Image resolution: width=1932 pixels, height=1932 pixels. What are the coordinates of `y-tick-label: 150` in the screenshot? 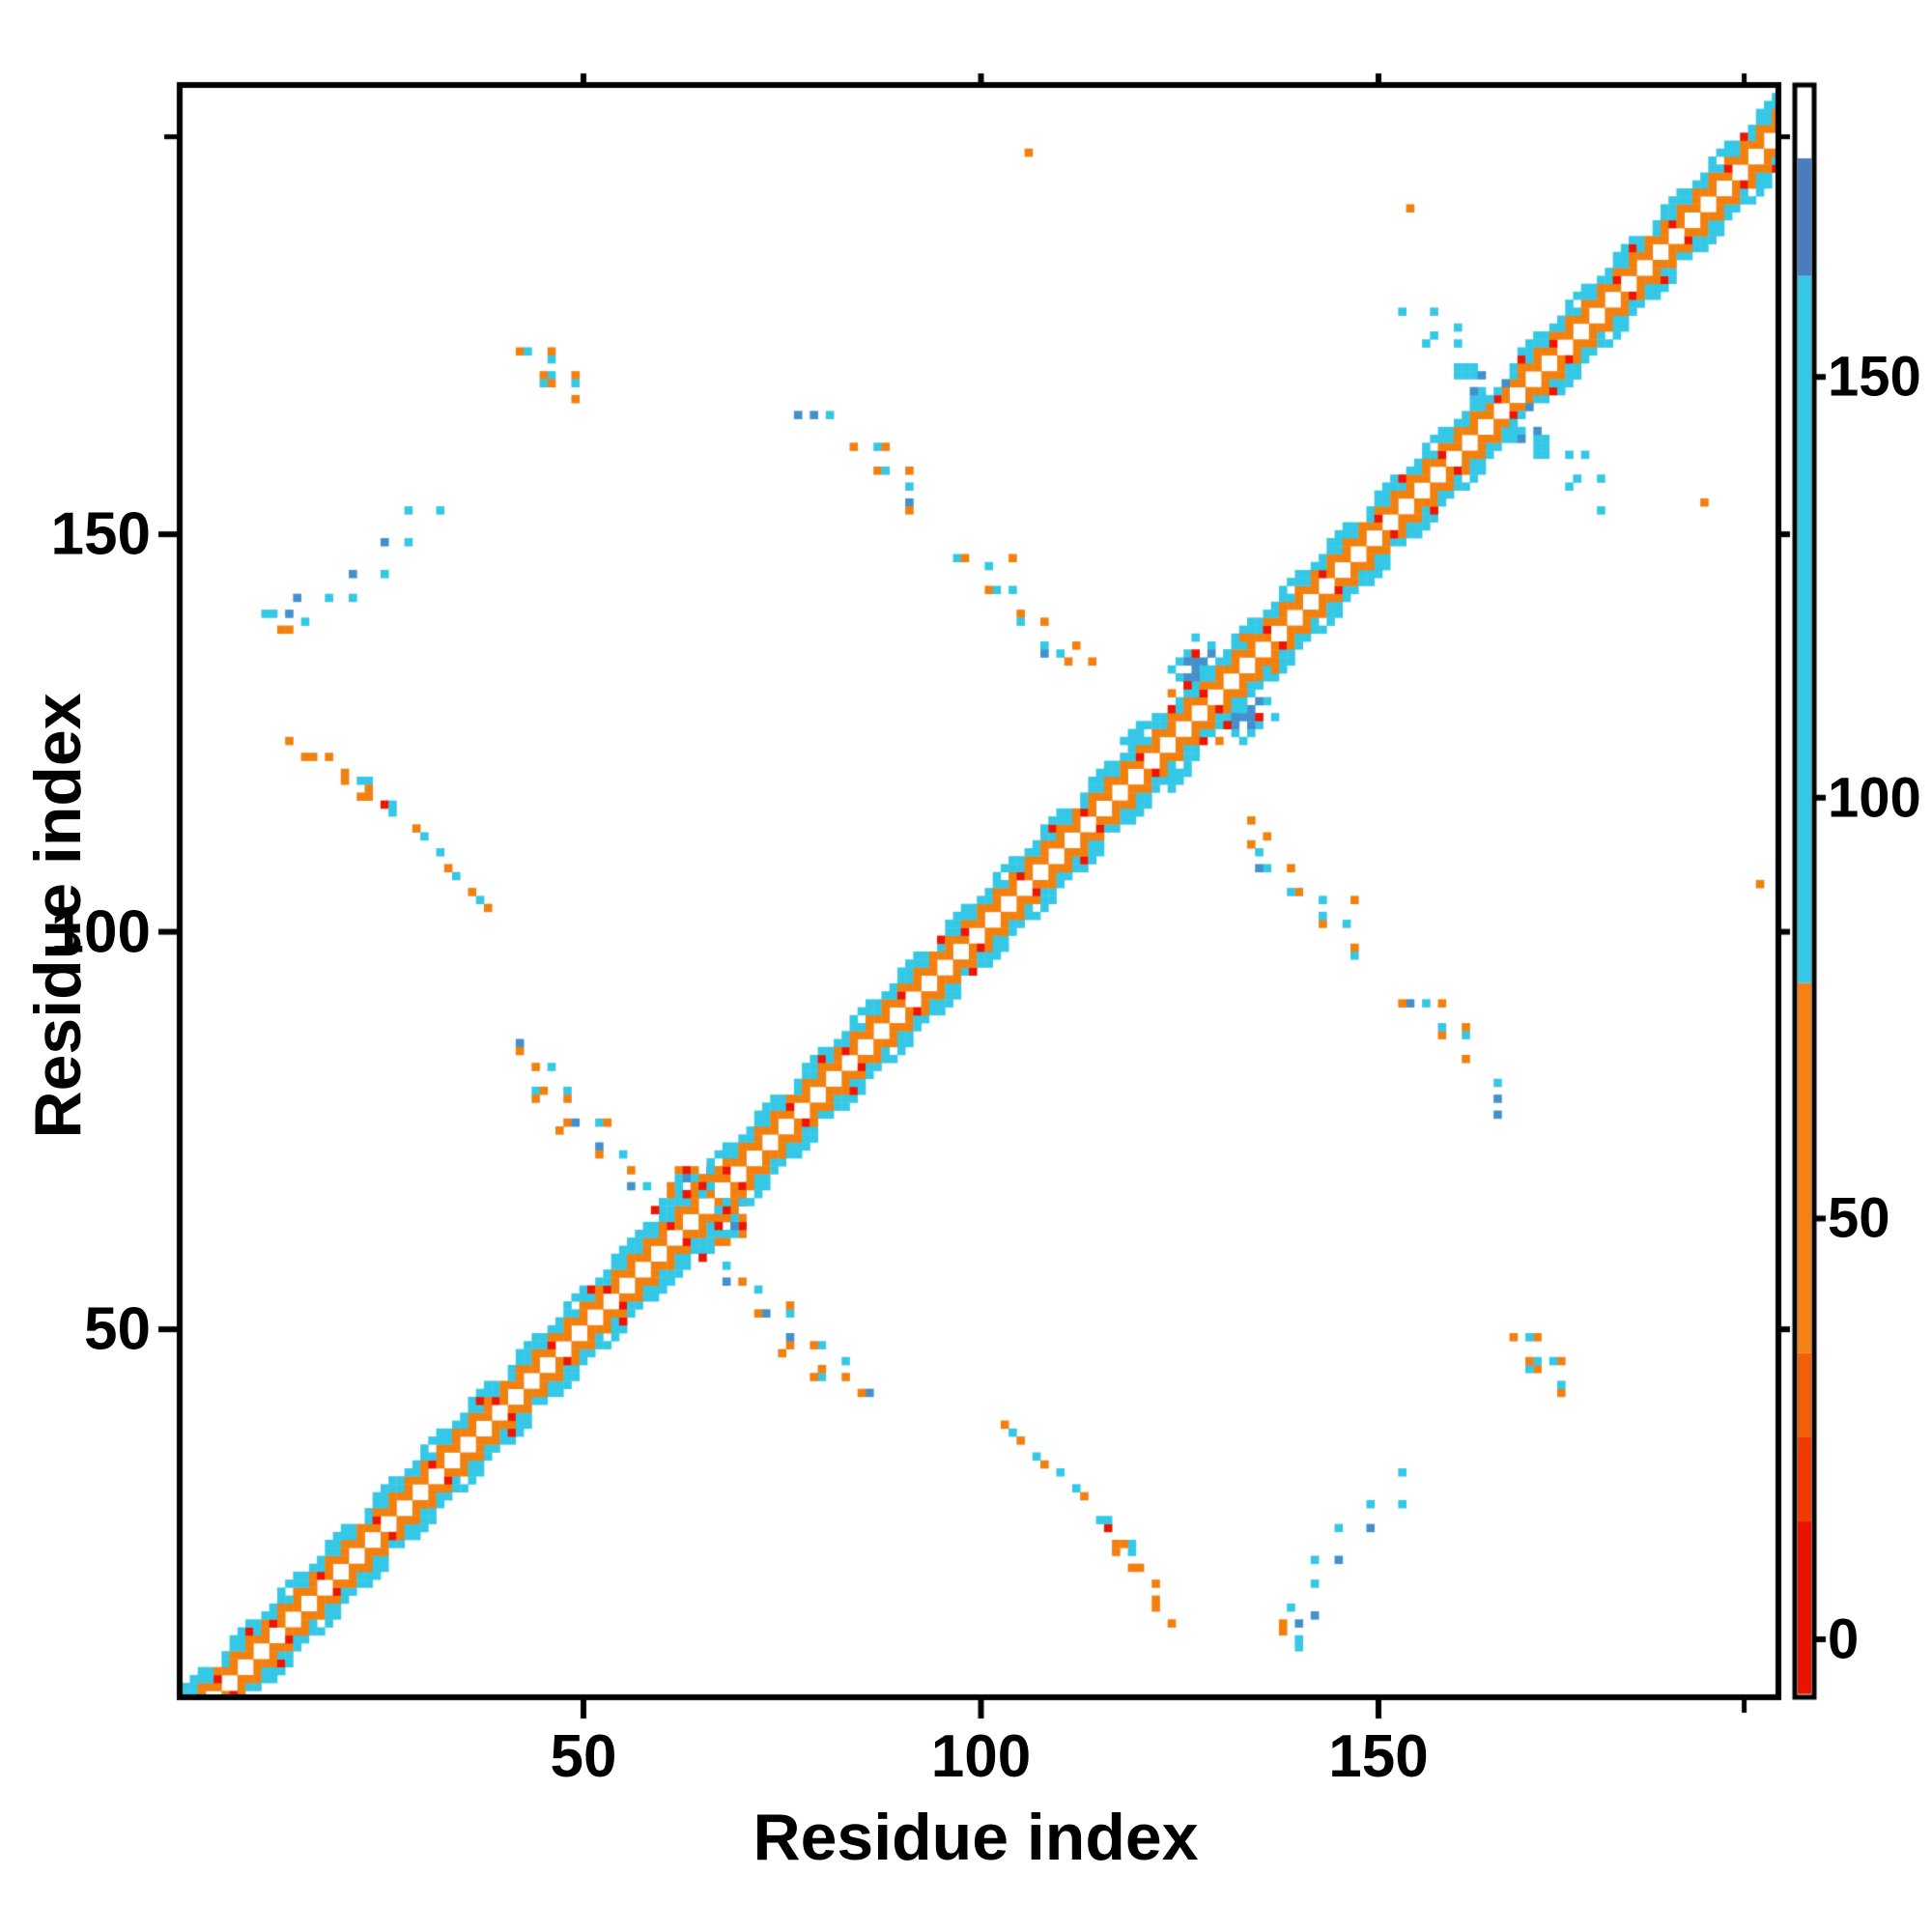 It's located at (100, 534).